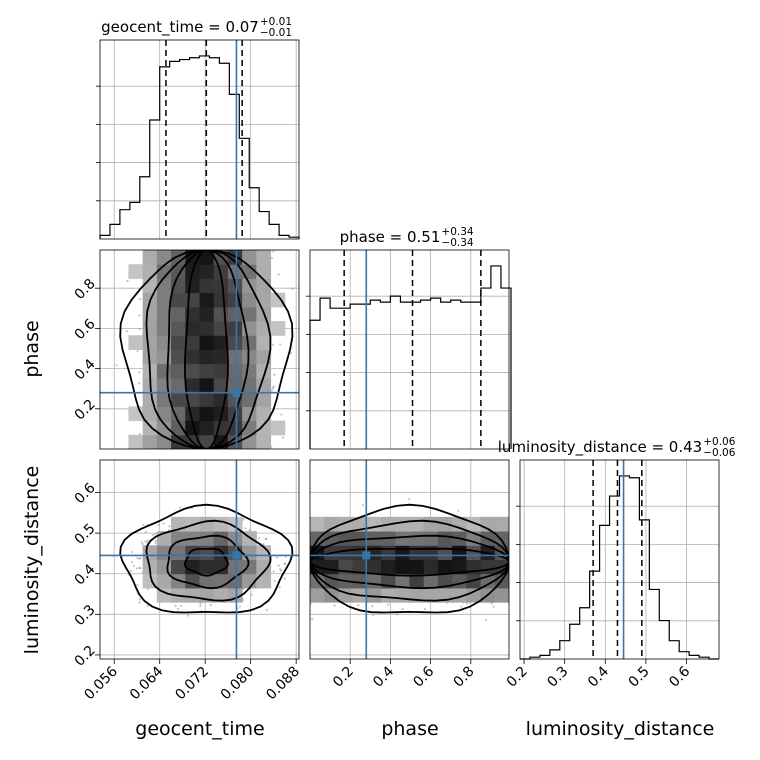 The width and height of the screenshot is (760, 760). I want to click on x-axis-label-phase: phase, so click(409, 729).